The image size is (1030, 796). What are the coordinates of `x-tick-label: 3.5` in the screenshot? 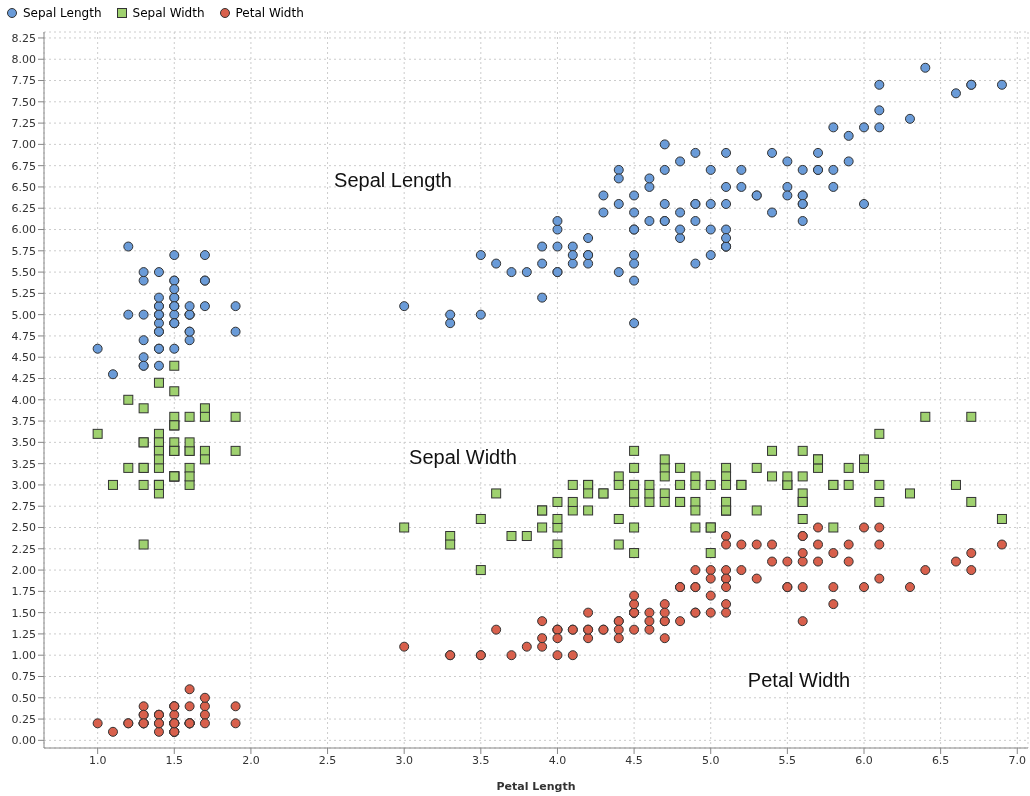 It's located at (481, 760).